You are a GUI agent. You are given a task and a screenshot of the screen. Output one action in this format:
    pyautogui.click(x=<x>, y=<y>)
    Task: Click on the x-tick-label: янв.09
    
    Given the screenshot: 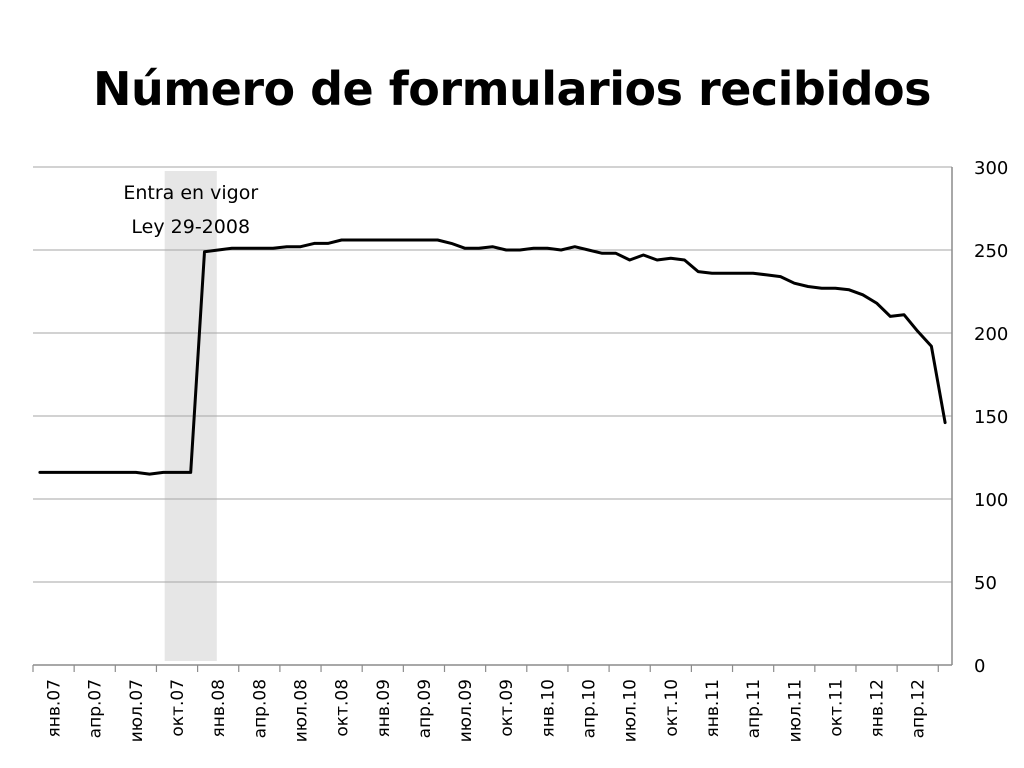 What is the action you would take?
    pyautogui.click(x=384, y=708)
    